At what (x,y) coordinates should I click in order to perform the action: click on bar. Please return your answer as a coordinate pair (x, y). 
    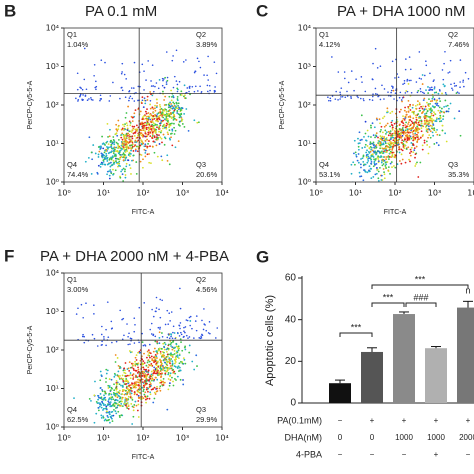
    Looking at the image, I should click on (372, 377).